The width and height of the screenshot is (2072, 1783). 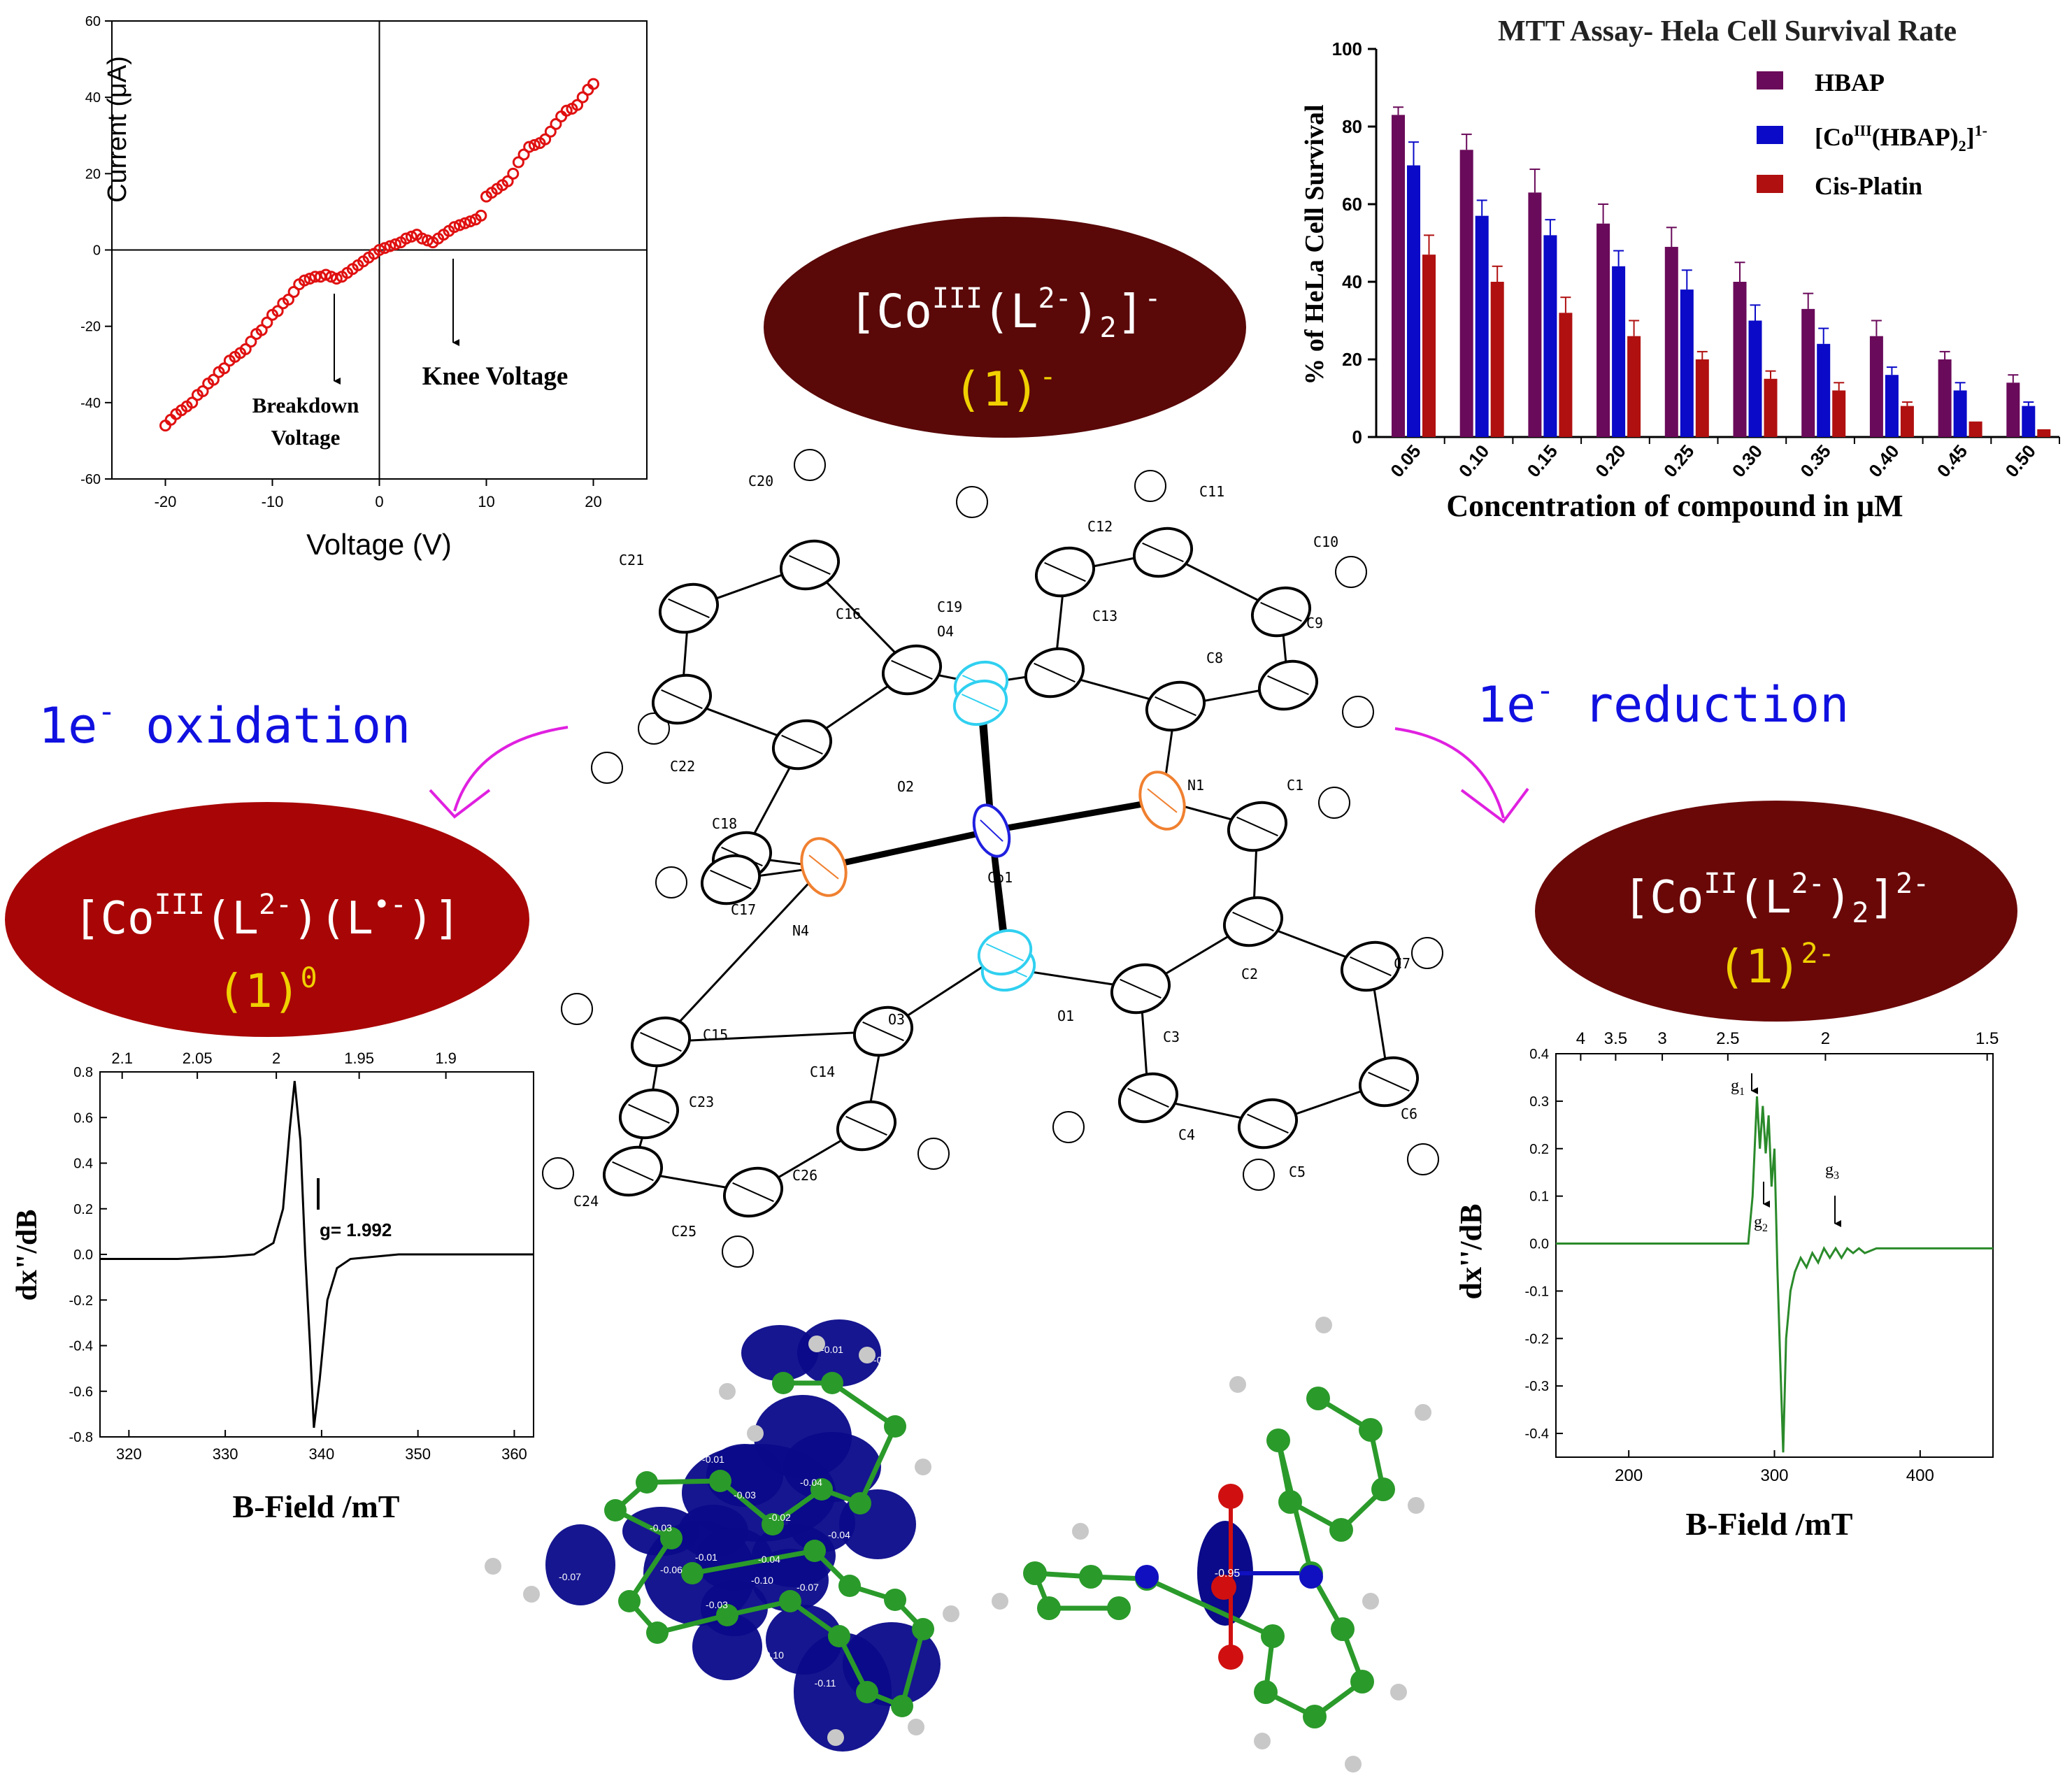 I want to click on species-top: [CoIII(L2-)2]- (1)-, so click(x=1005, y=328).